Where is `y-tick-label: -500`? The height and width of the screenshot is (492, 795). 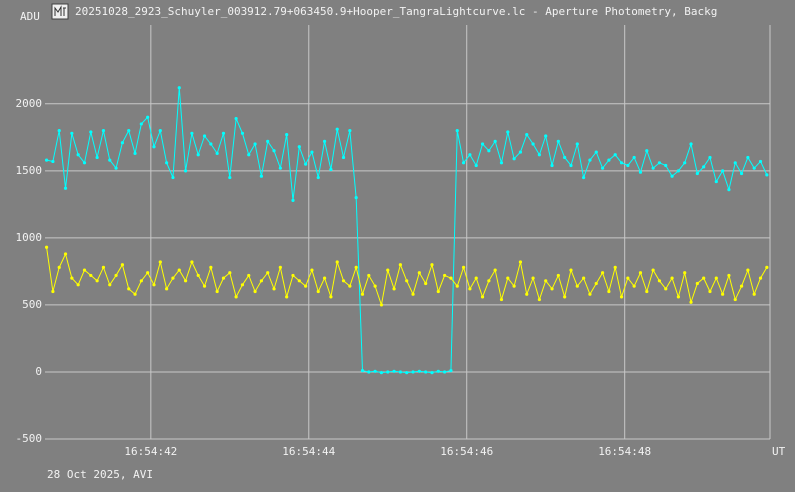 y-tick-label: -500 is located at coordinates (29, 438).